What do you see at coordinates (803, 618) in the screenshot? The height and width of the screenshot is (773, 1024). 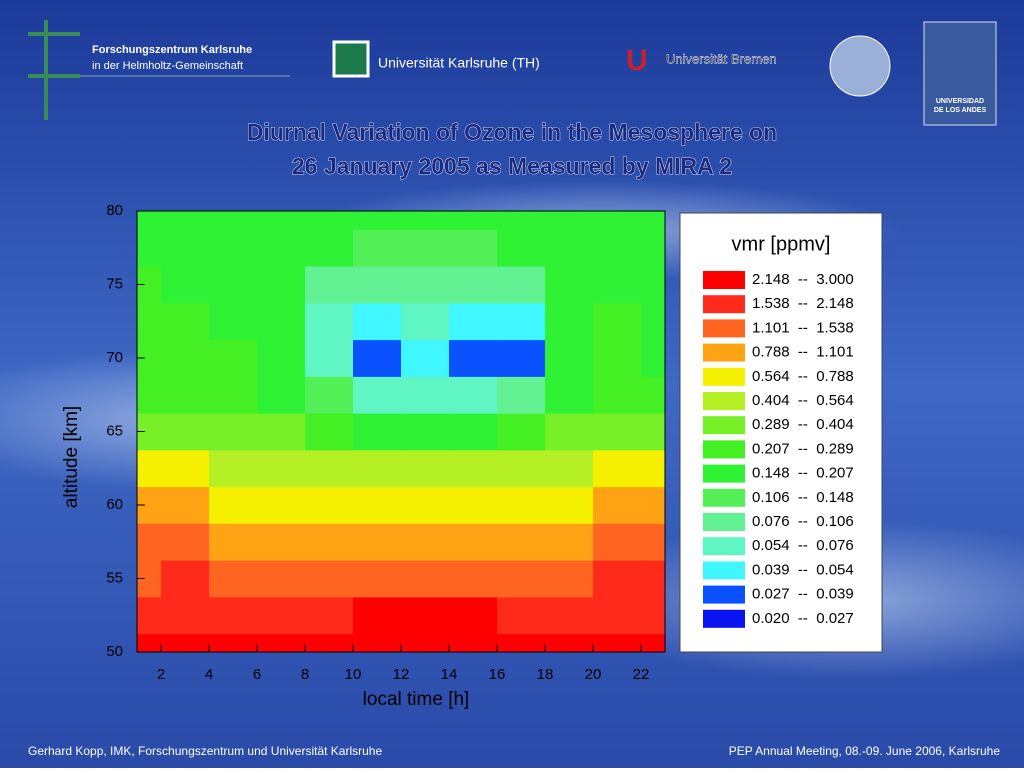 I see `legend-label: 0.020 -- 0.027` at bounding box center [803, 618].